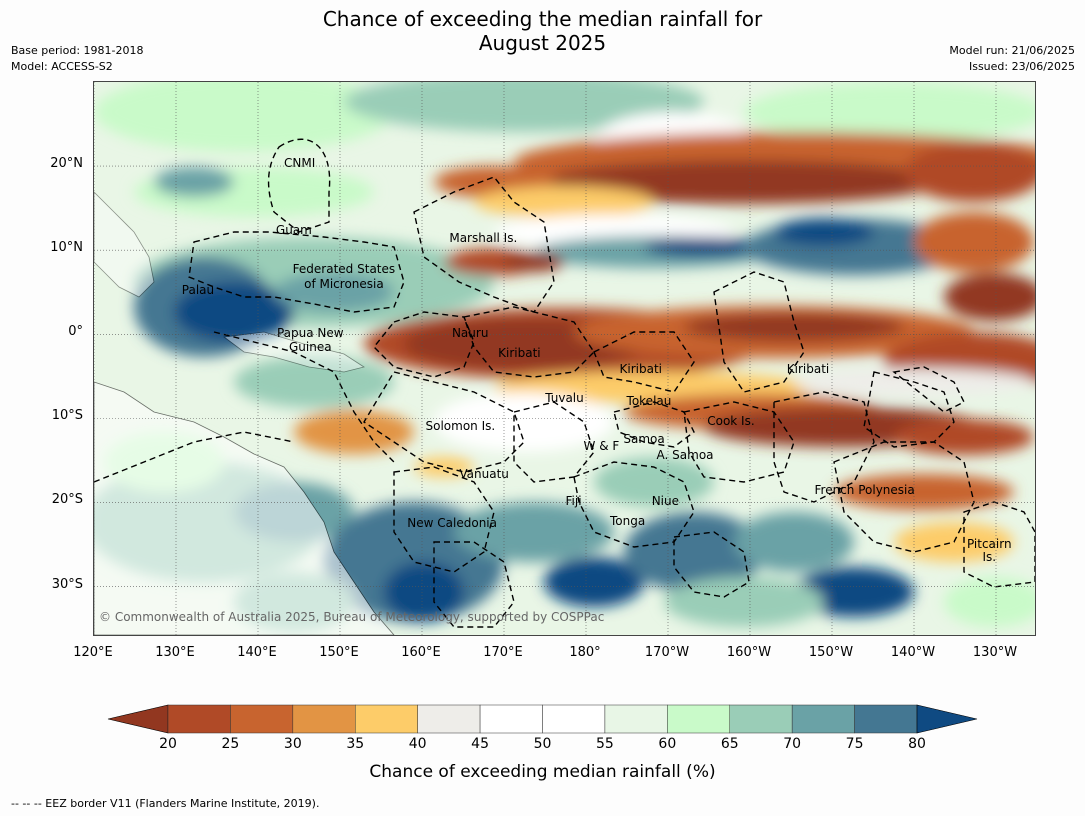 Image resolution: width=1085 pixels, height=816 pixels. What do you see at coordinates (452, 523) in the screenshot?
I see `place-label: New Caledonia` at bounding box center [452, 523].